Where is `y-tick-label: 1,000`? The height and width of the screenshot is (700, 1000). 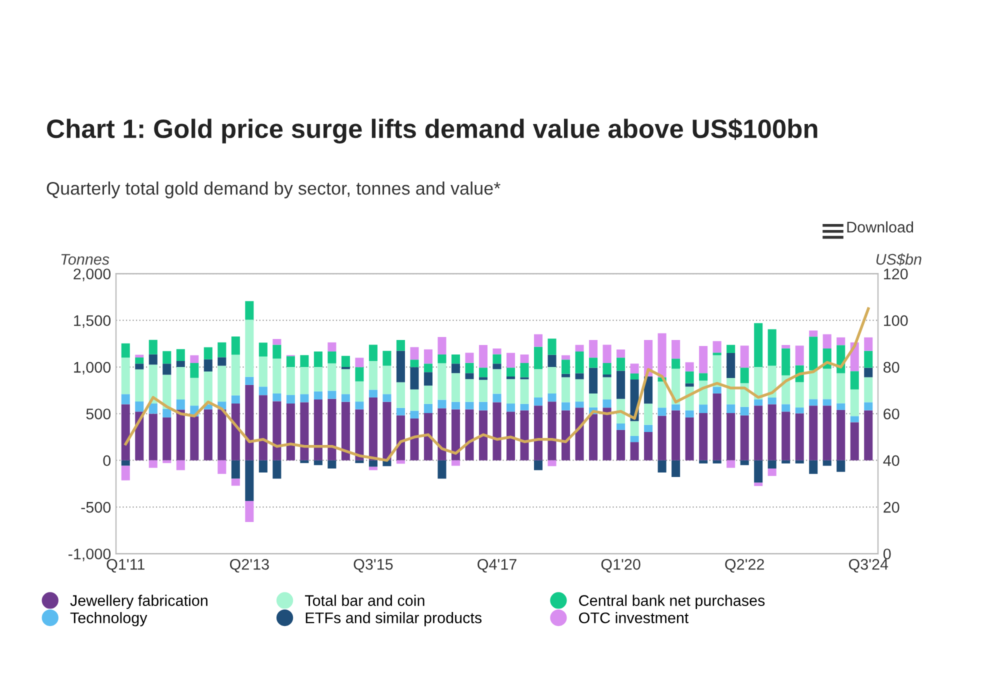
y-tick-label: 1,000 is located at coordinates (92, 368).